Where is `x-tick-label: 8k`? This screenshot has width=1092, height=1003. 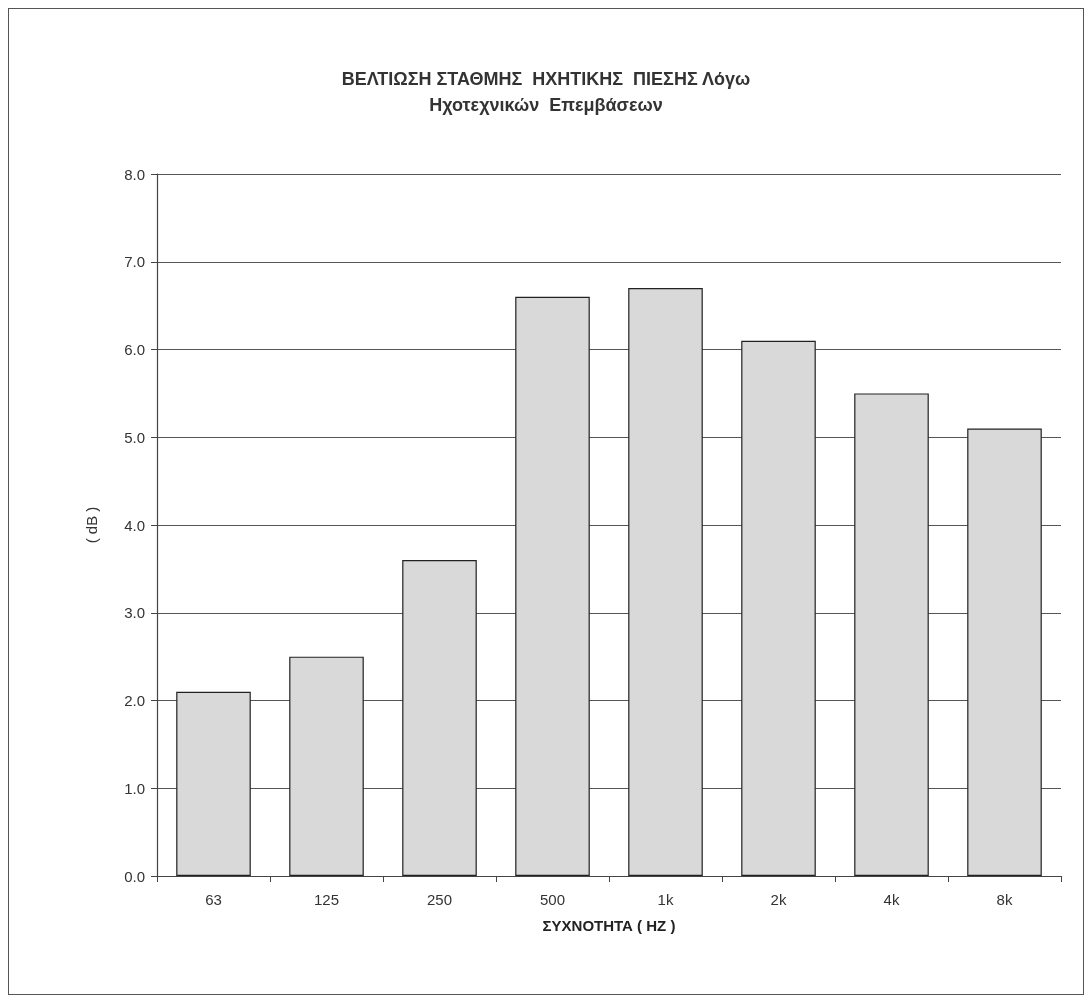
x-tick-label: 8k is located at coordinates (1004, 899).